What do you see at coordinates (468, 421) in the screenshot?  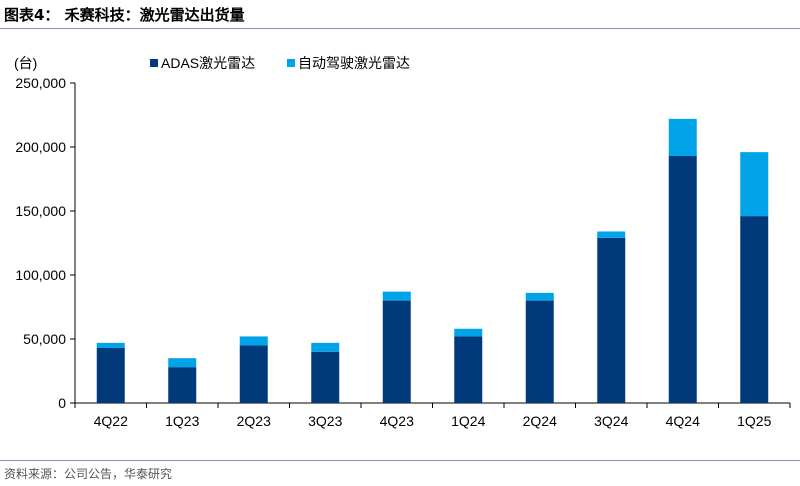 I see `x-tick-label: 1Q24` at bounding box center [468, 421].